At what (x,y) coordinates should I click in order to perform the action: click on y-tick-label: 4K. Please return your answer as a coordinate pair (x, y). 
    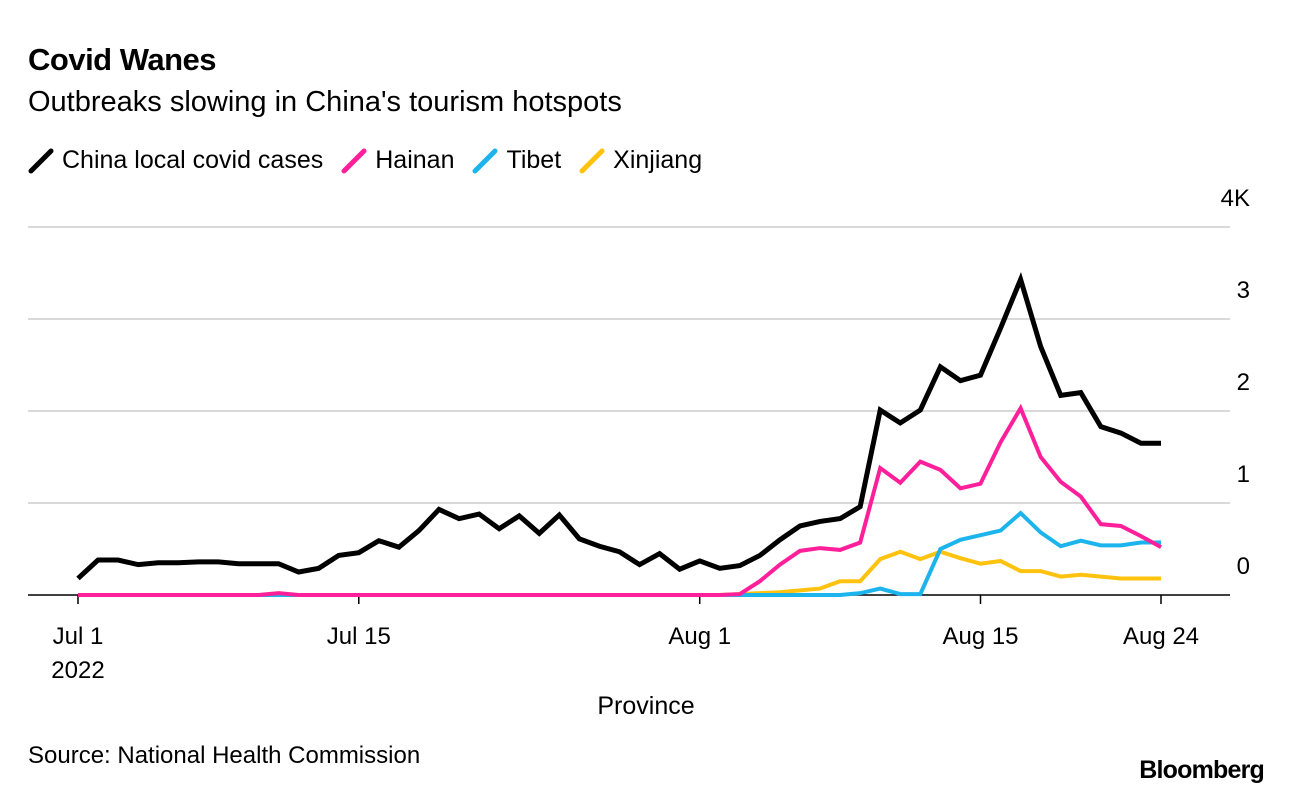
    Looking at the image, I should click on (1235, 198).